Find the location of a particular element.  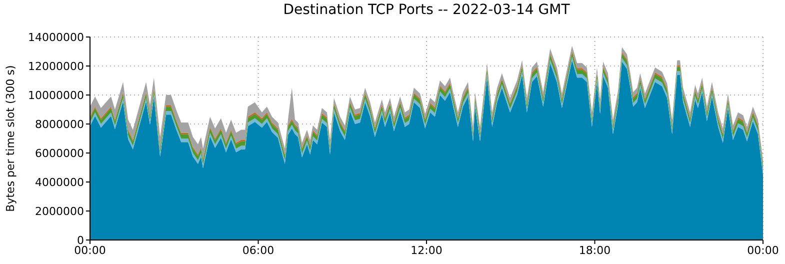

chart-title: Destination TCP Ports -- 2022-03-14 GMT is located at coordinates (426, 10).